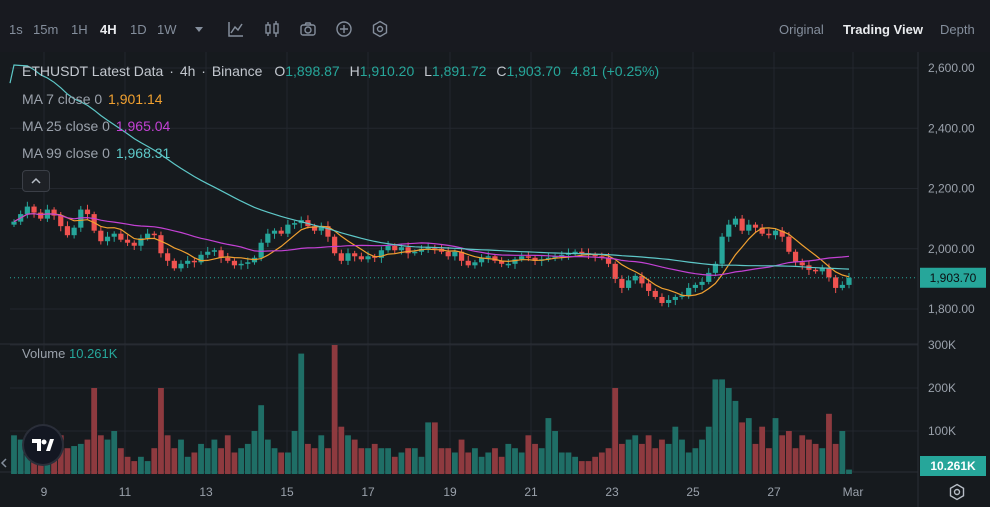  What do you see at coordinates (93, 353) in the screenshot?
I see `volume-value: 10.261K` at bounding box center [93, 353].